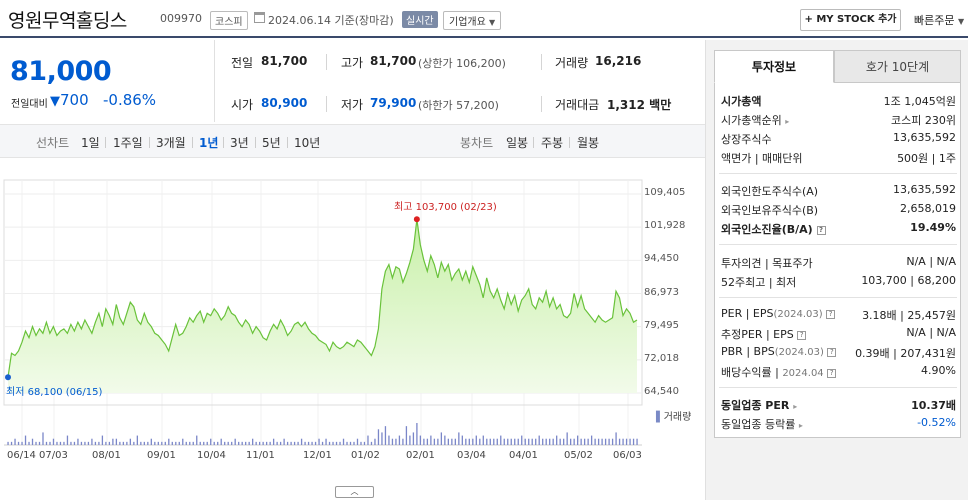 The image size is (968, 500). Describe the element at coordinates (284, 61) in the screenshot. I see `prev-close: 81,700` at that location.